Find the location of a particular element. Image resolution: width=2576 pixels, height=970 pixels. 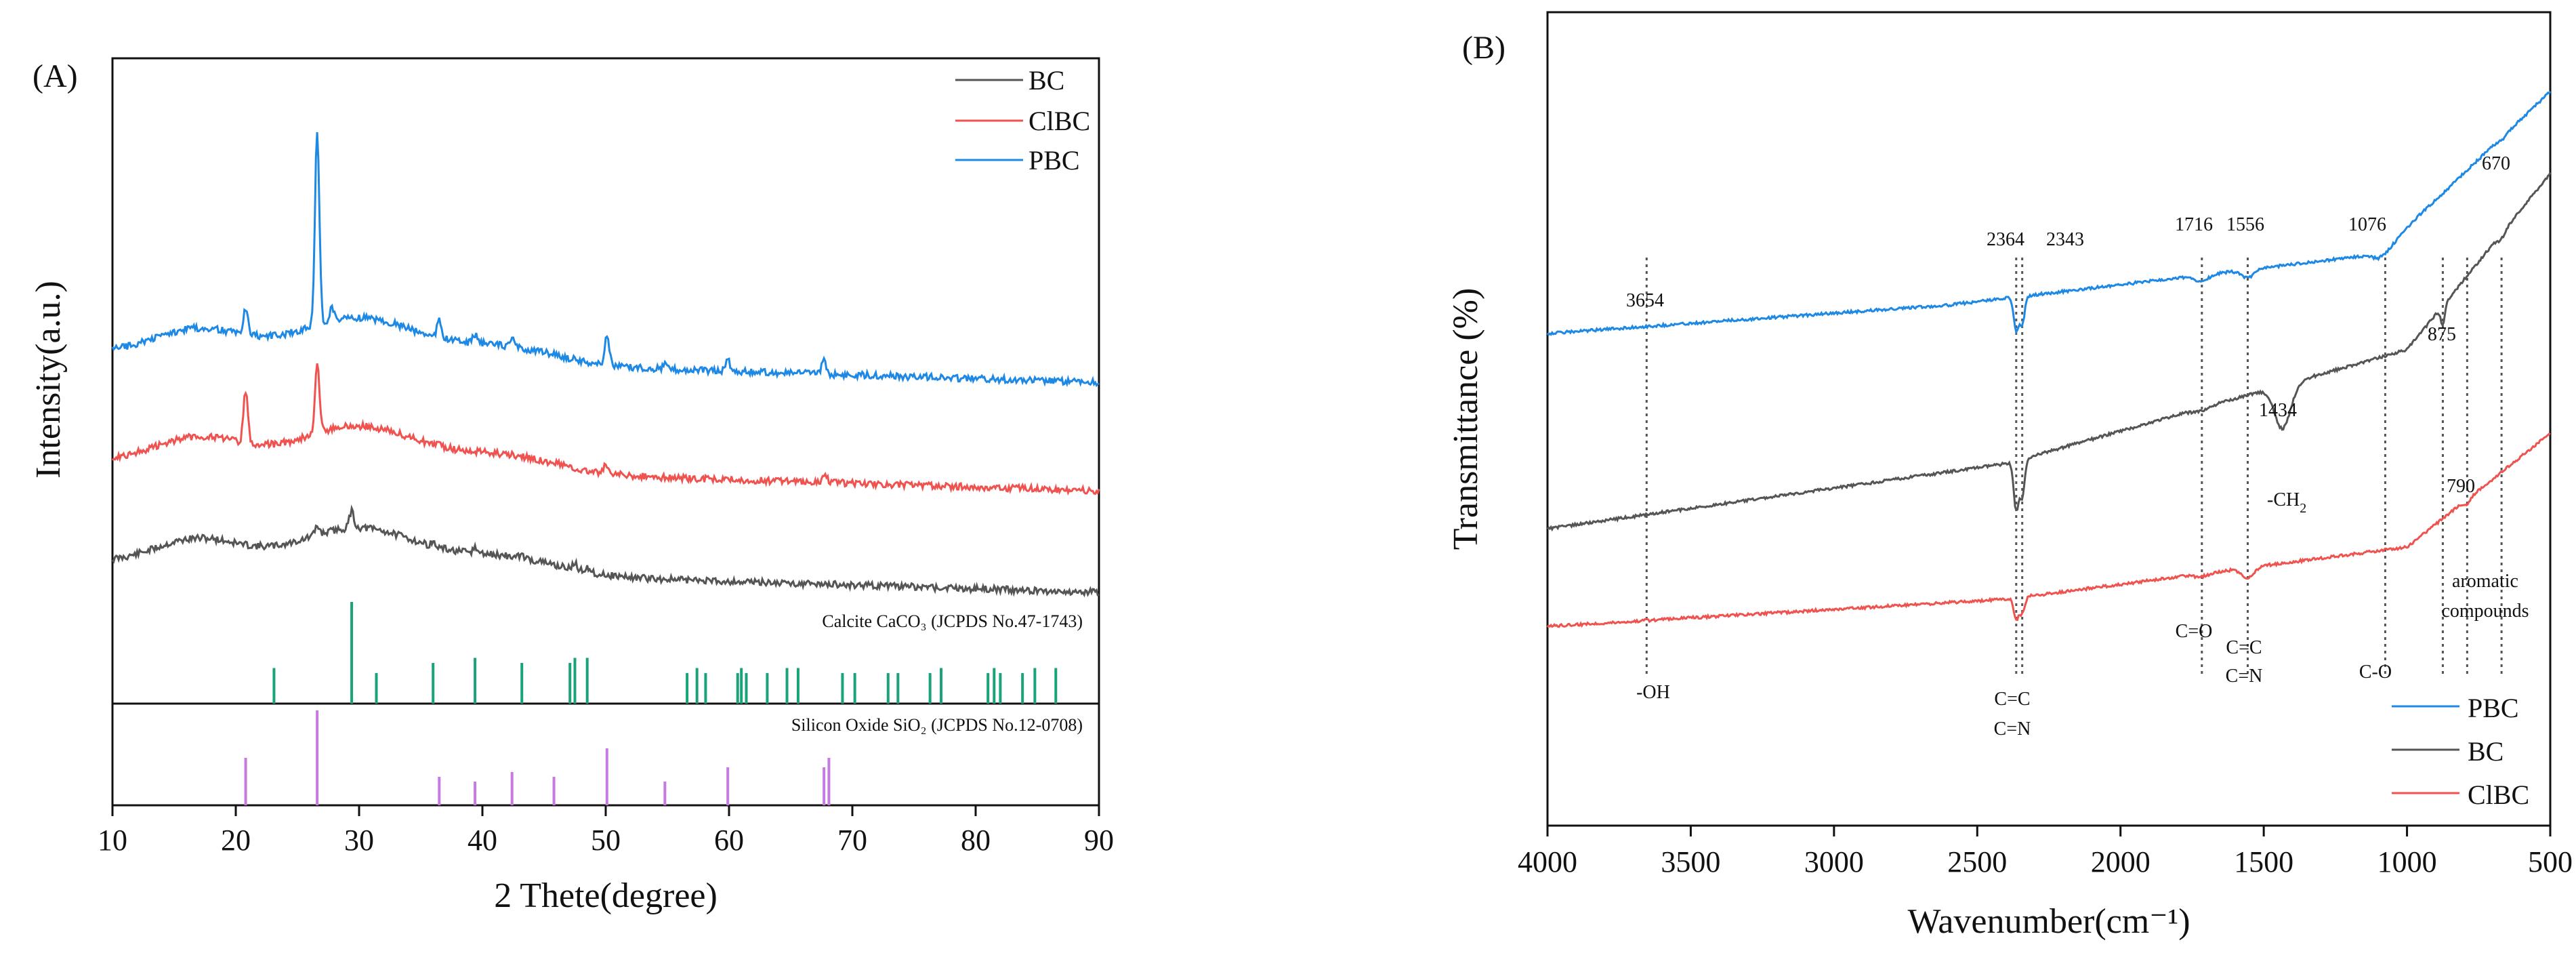

panel-b-legend: PBC BC ClBC is located at coordinates (2460, 751).